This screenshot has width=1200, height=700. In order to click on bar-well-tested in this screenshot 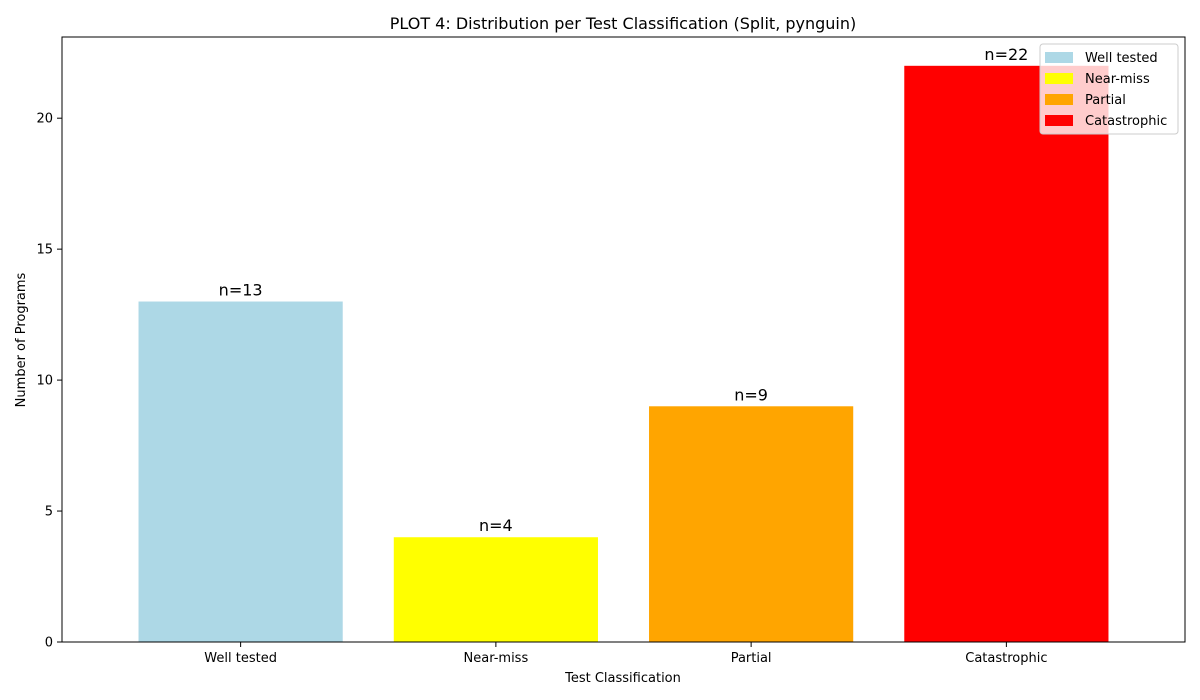, I will do `click(240, 471)`.